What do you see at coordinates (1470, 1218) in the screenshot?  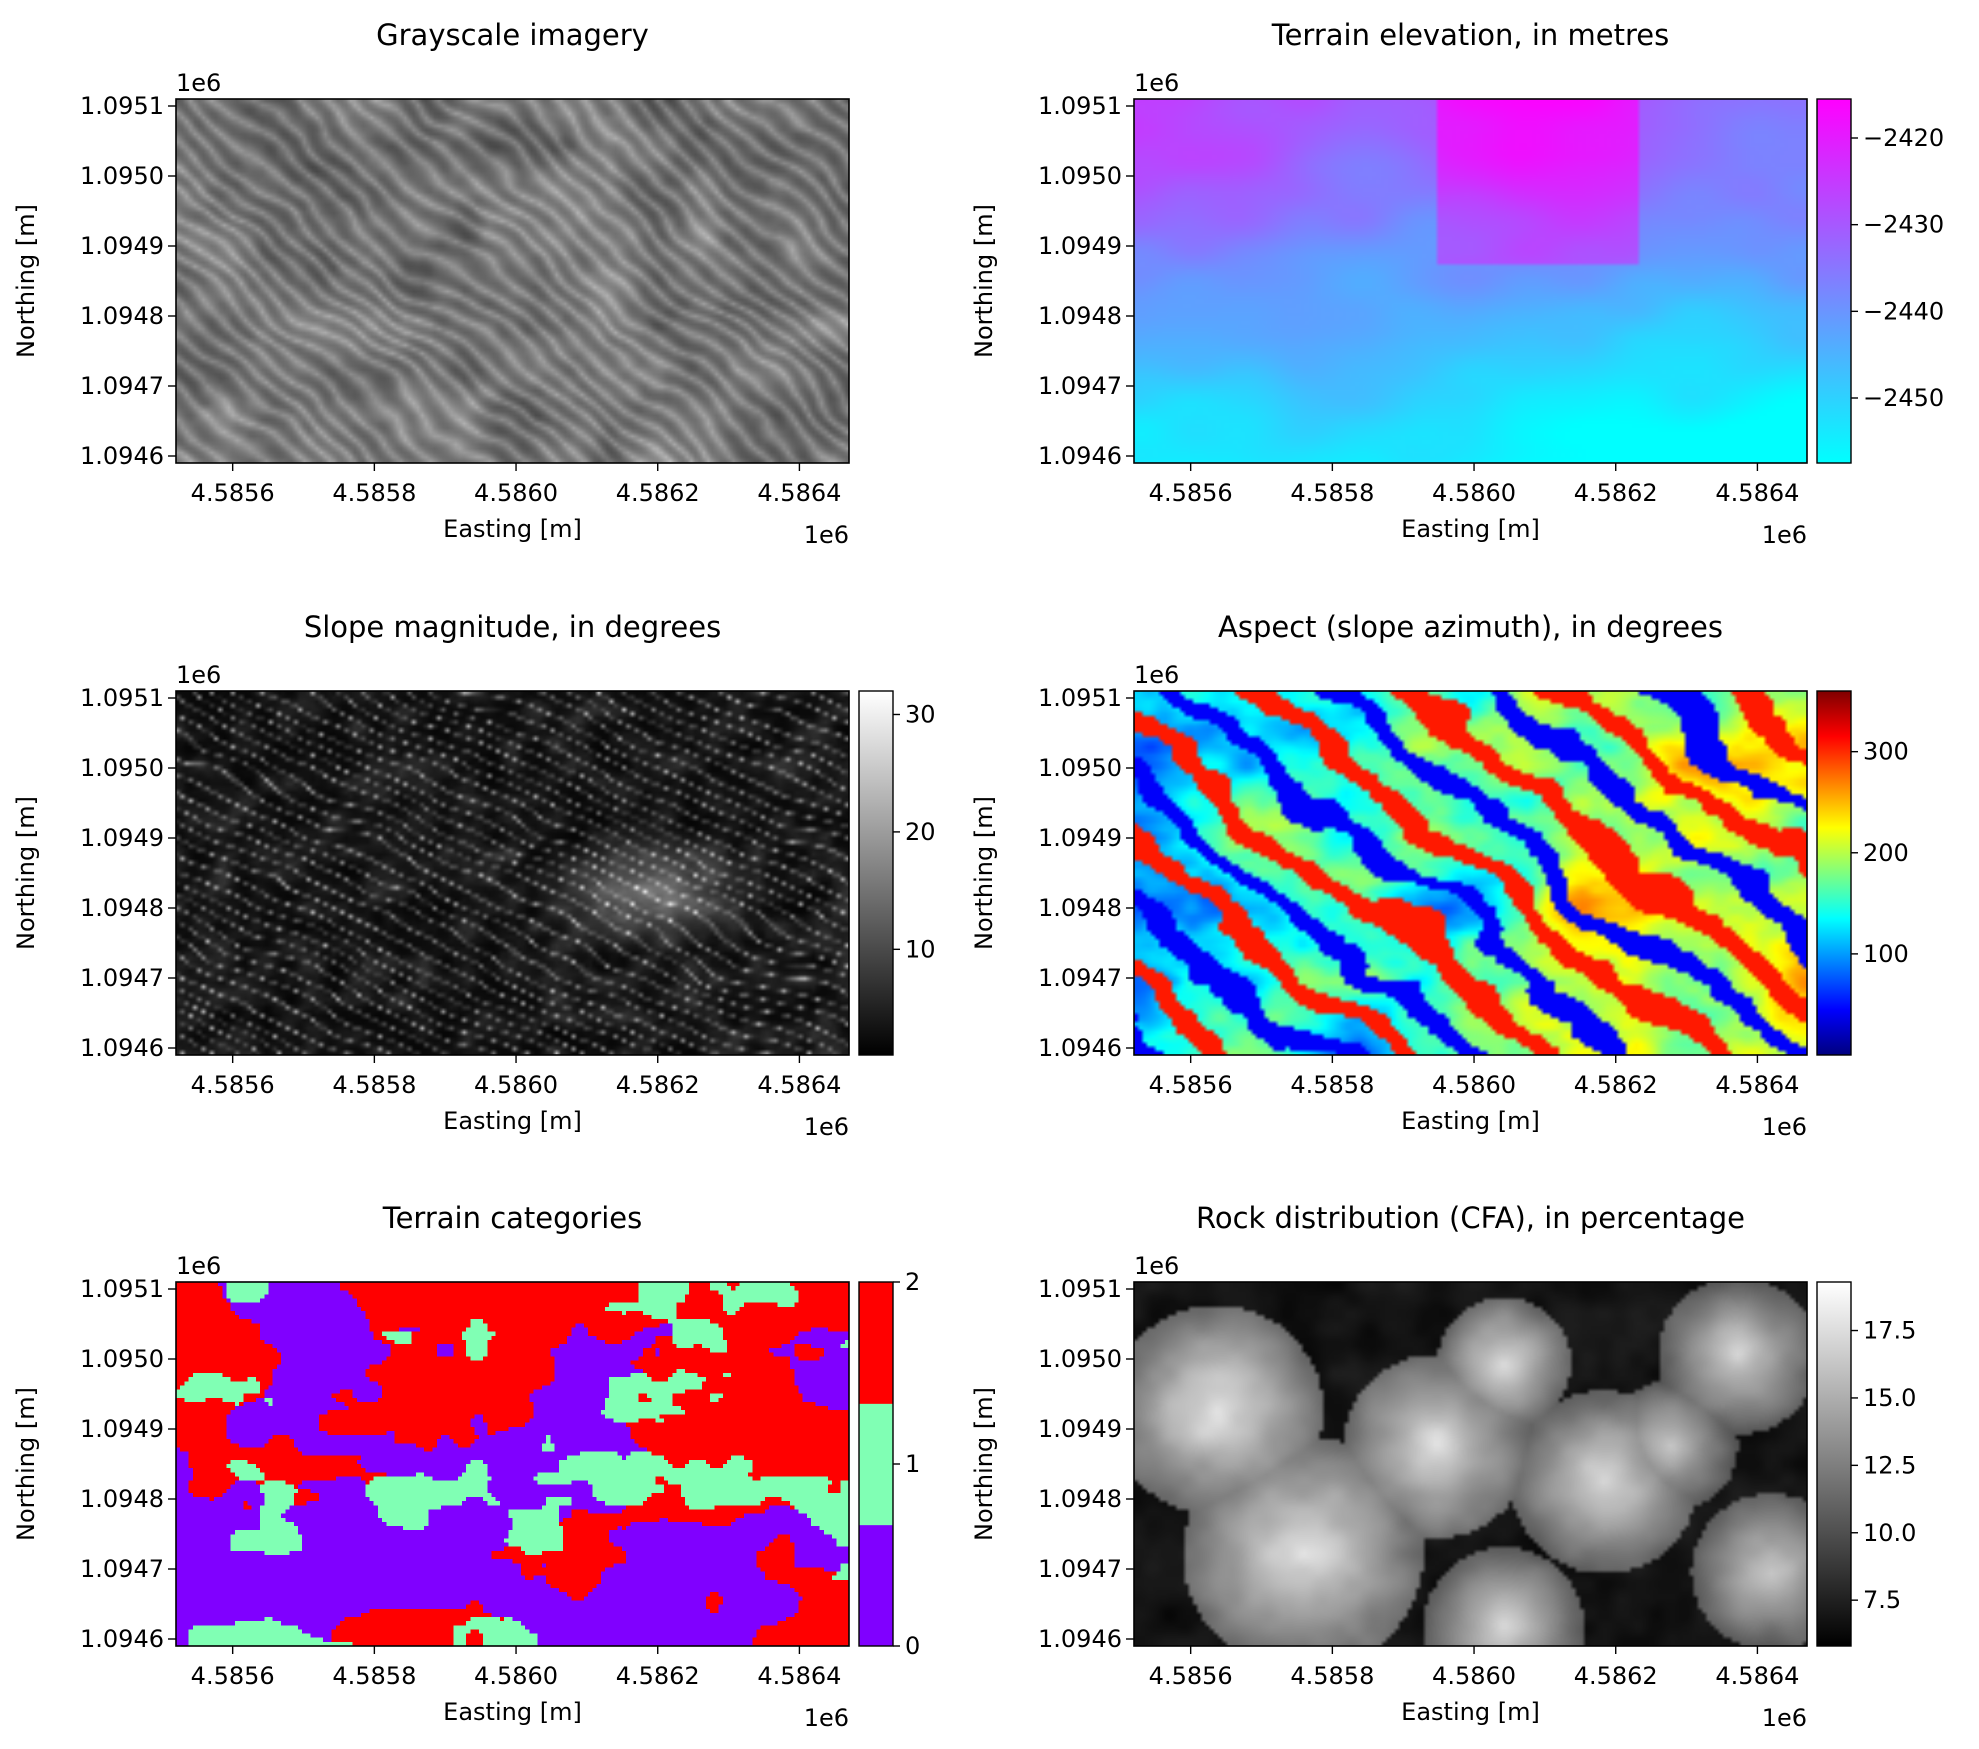 I see `plot-title: Rock distribution (CFA), in percentage` at bounding box center [1470, 1218].